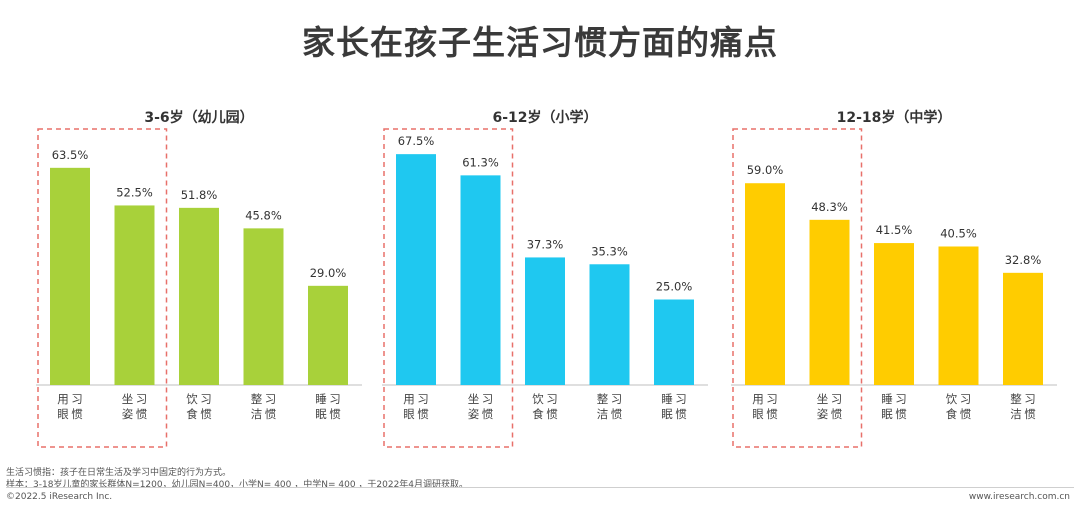  Describe the element at coordinates (545, 244) in the screenshot. I see `data-label: 37.3%` at that location.